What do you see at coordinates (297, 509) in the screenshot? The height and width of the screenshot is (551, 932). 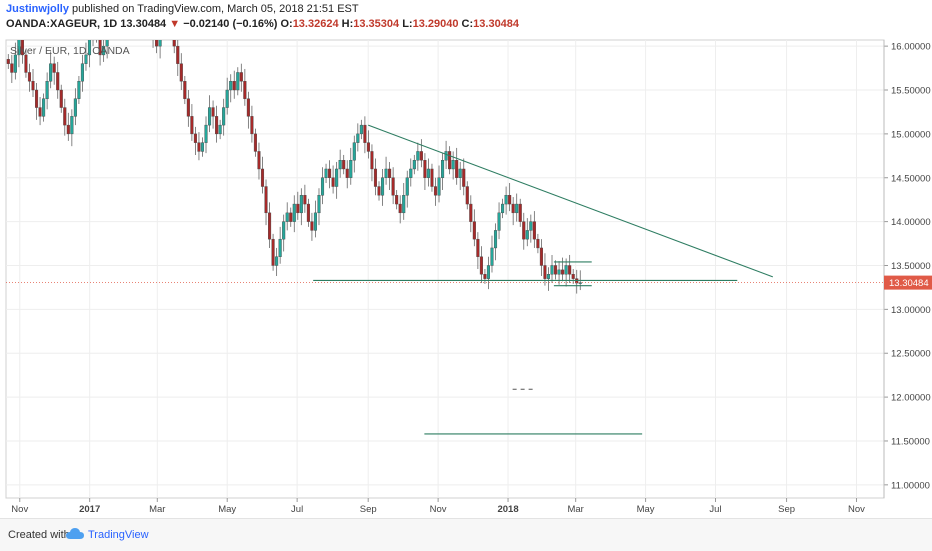 I see `x-tick-label: Jul` at bounding box center [297, 509].